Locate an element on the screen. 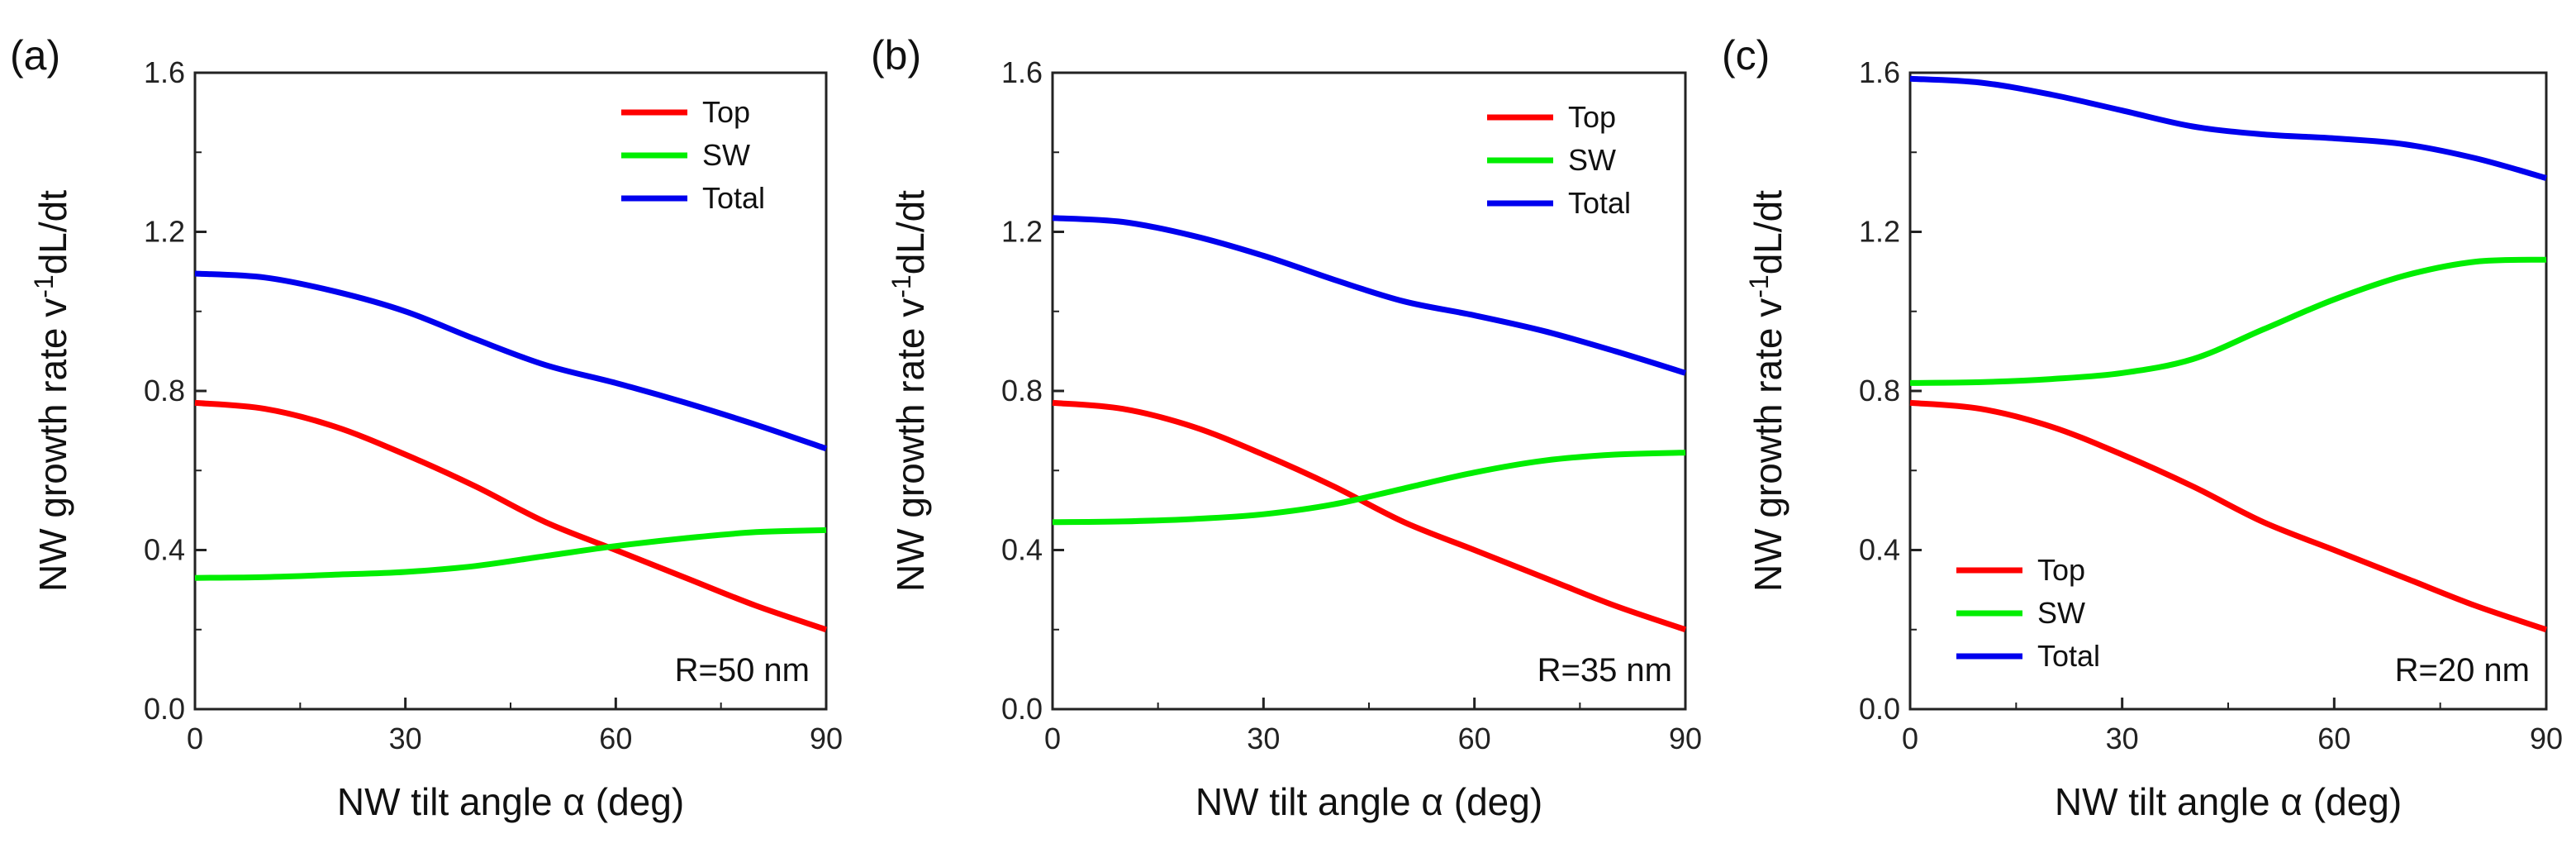 Image resolution: width=2576 pixels, height=848 pixels. radius-annotation: R=20 nm is located at coordinates (2462, 670).